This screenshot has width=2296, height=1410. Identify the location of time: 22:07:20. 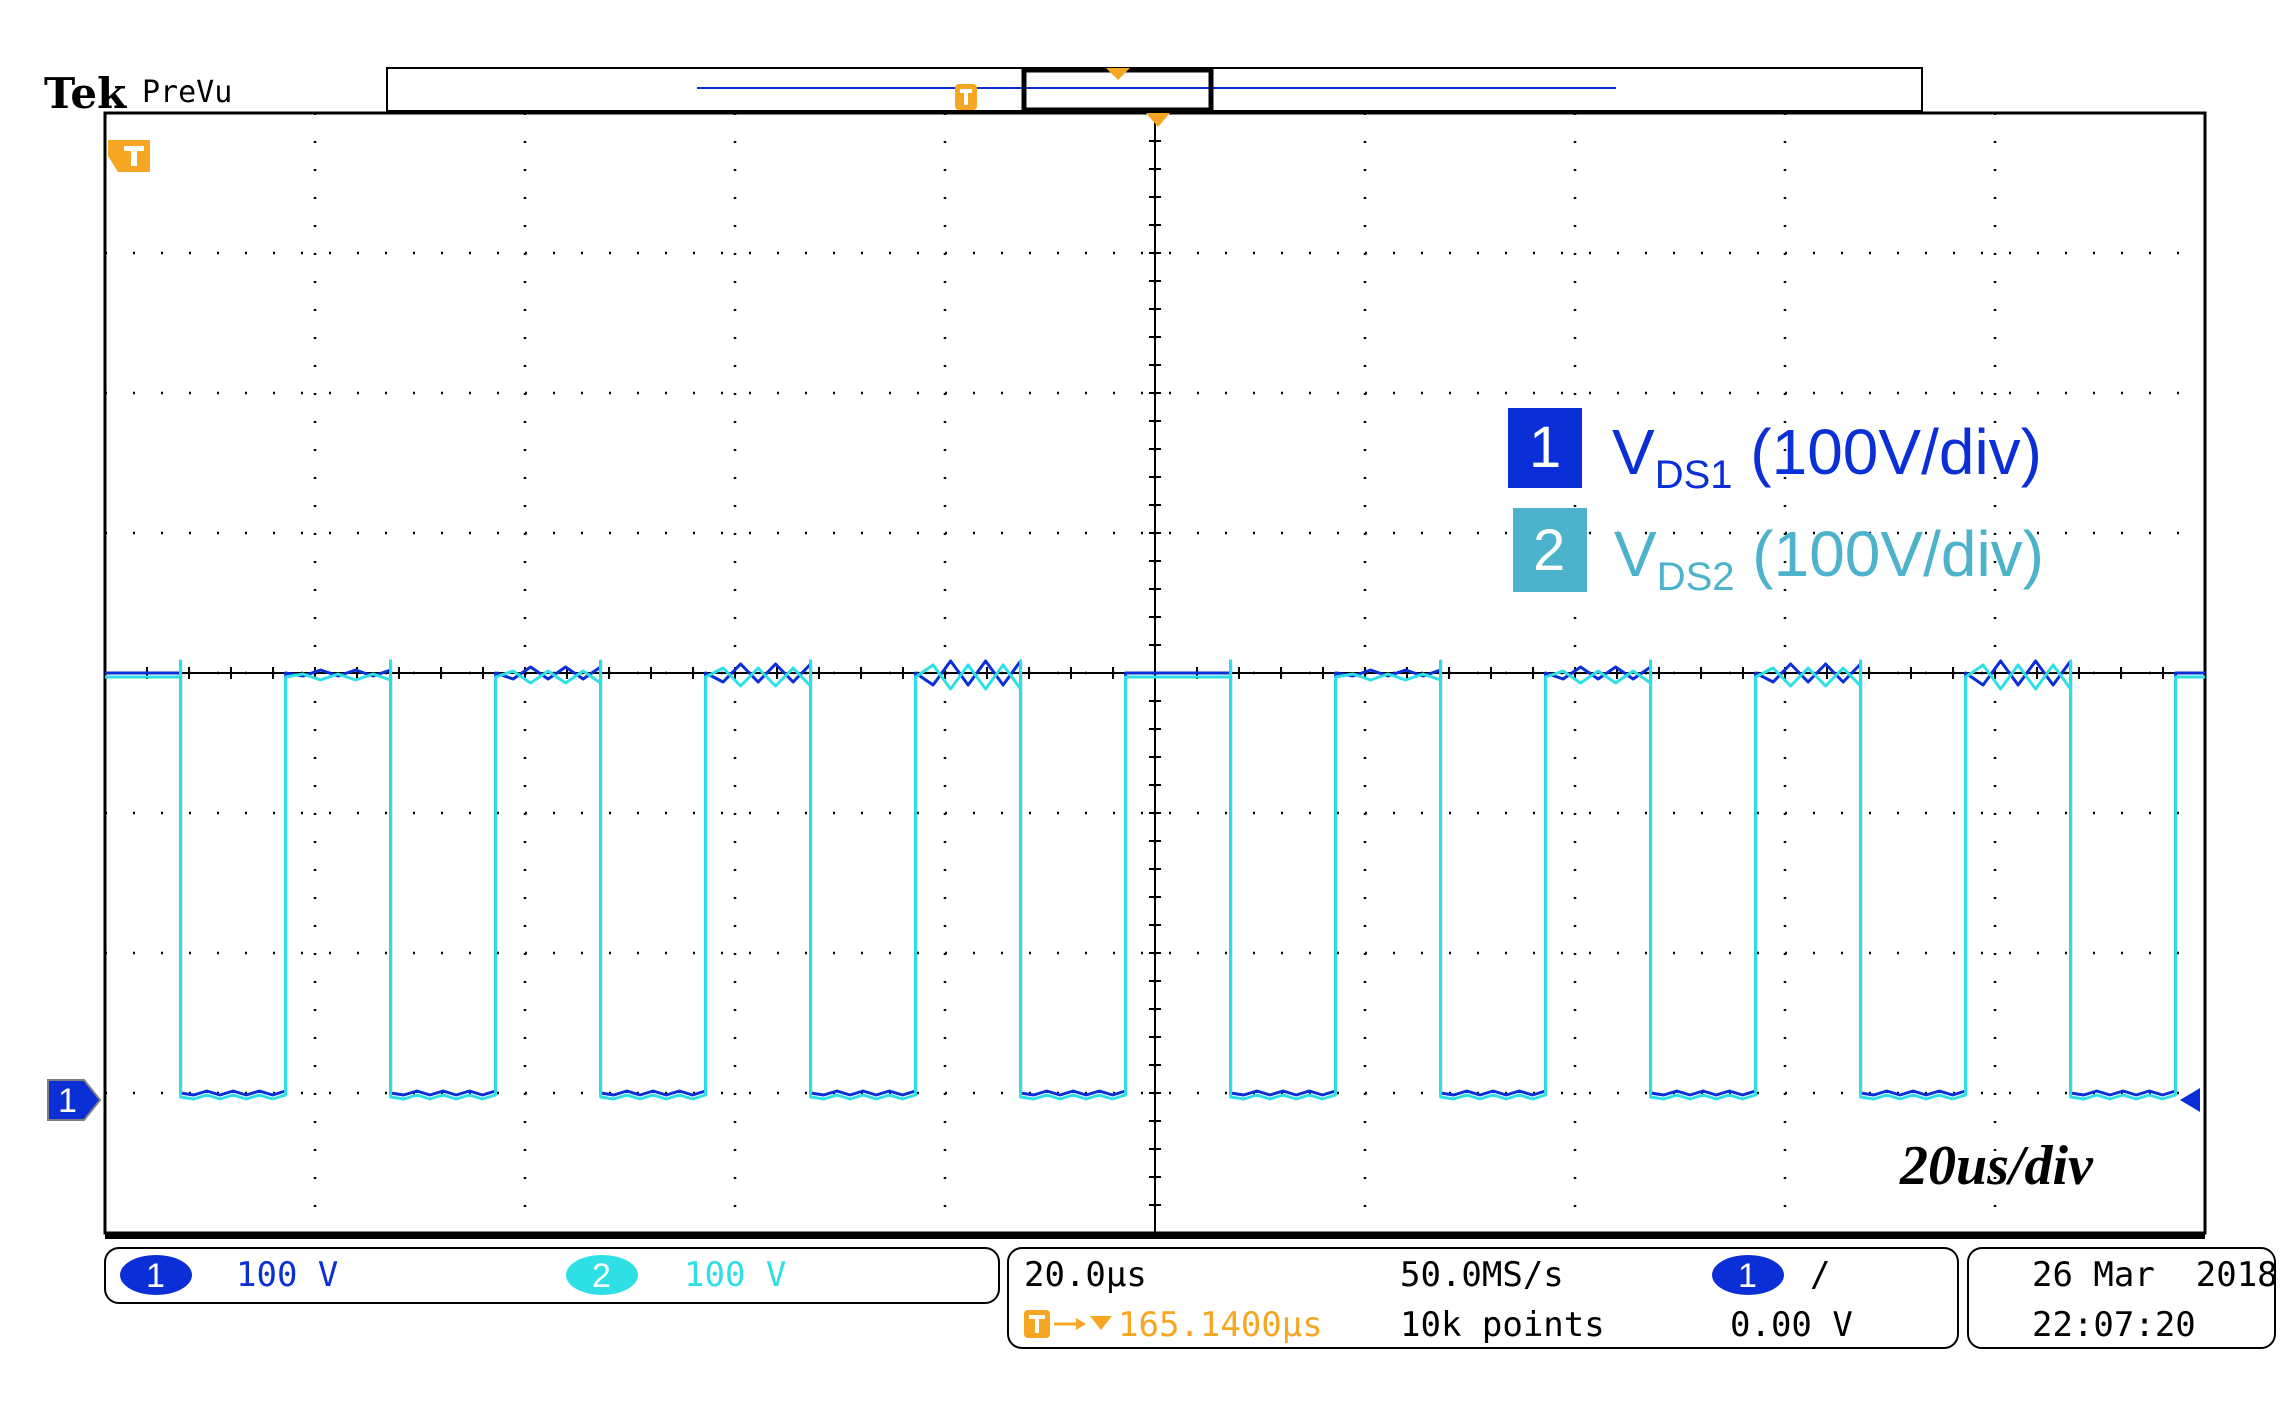
(2114, 1325).